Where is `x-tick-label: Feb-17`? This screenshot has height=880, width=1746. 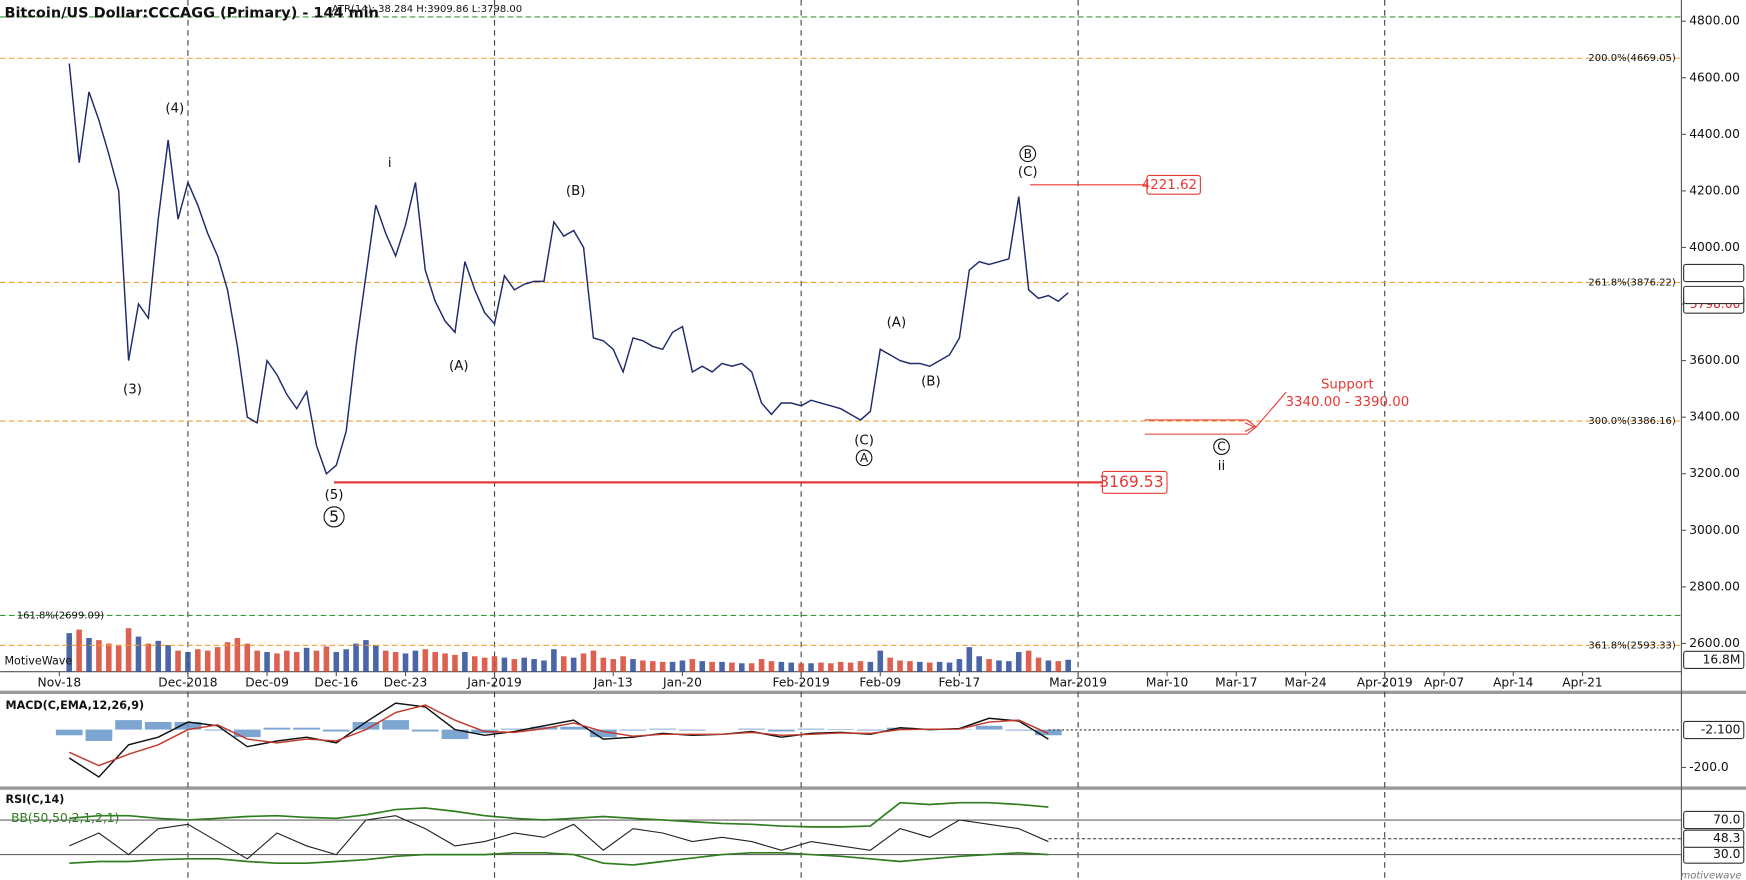 x-tick-label: Feb-17 is located at coordinates (960, 682).